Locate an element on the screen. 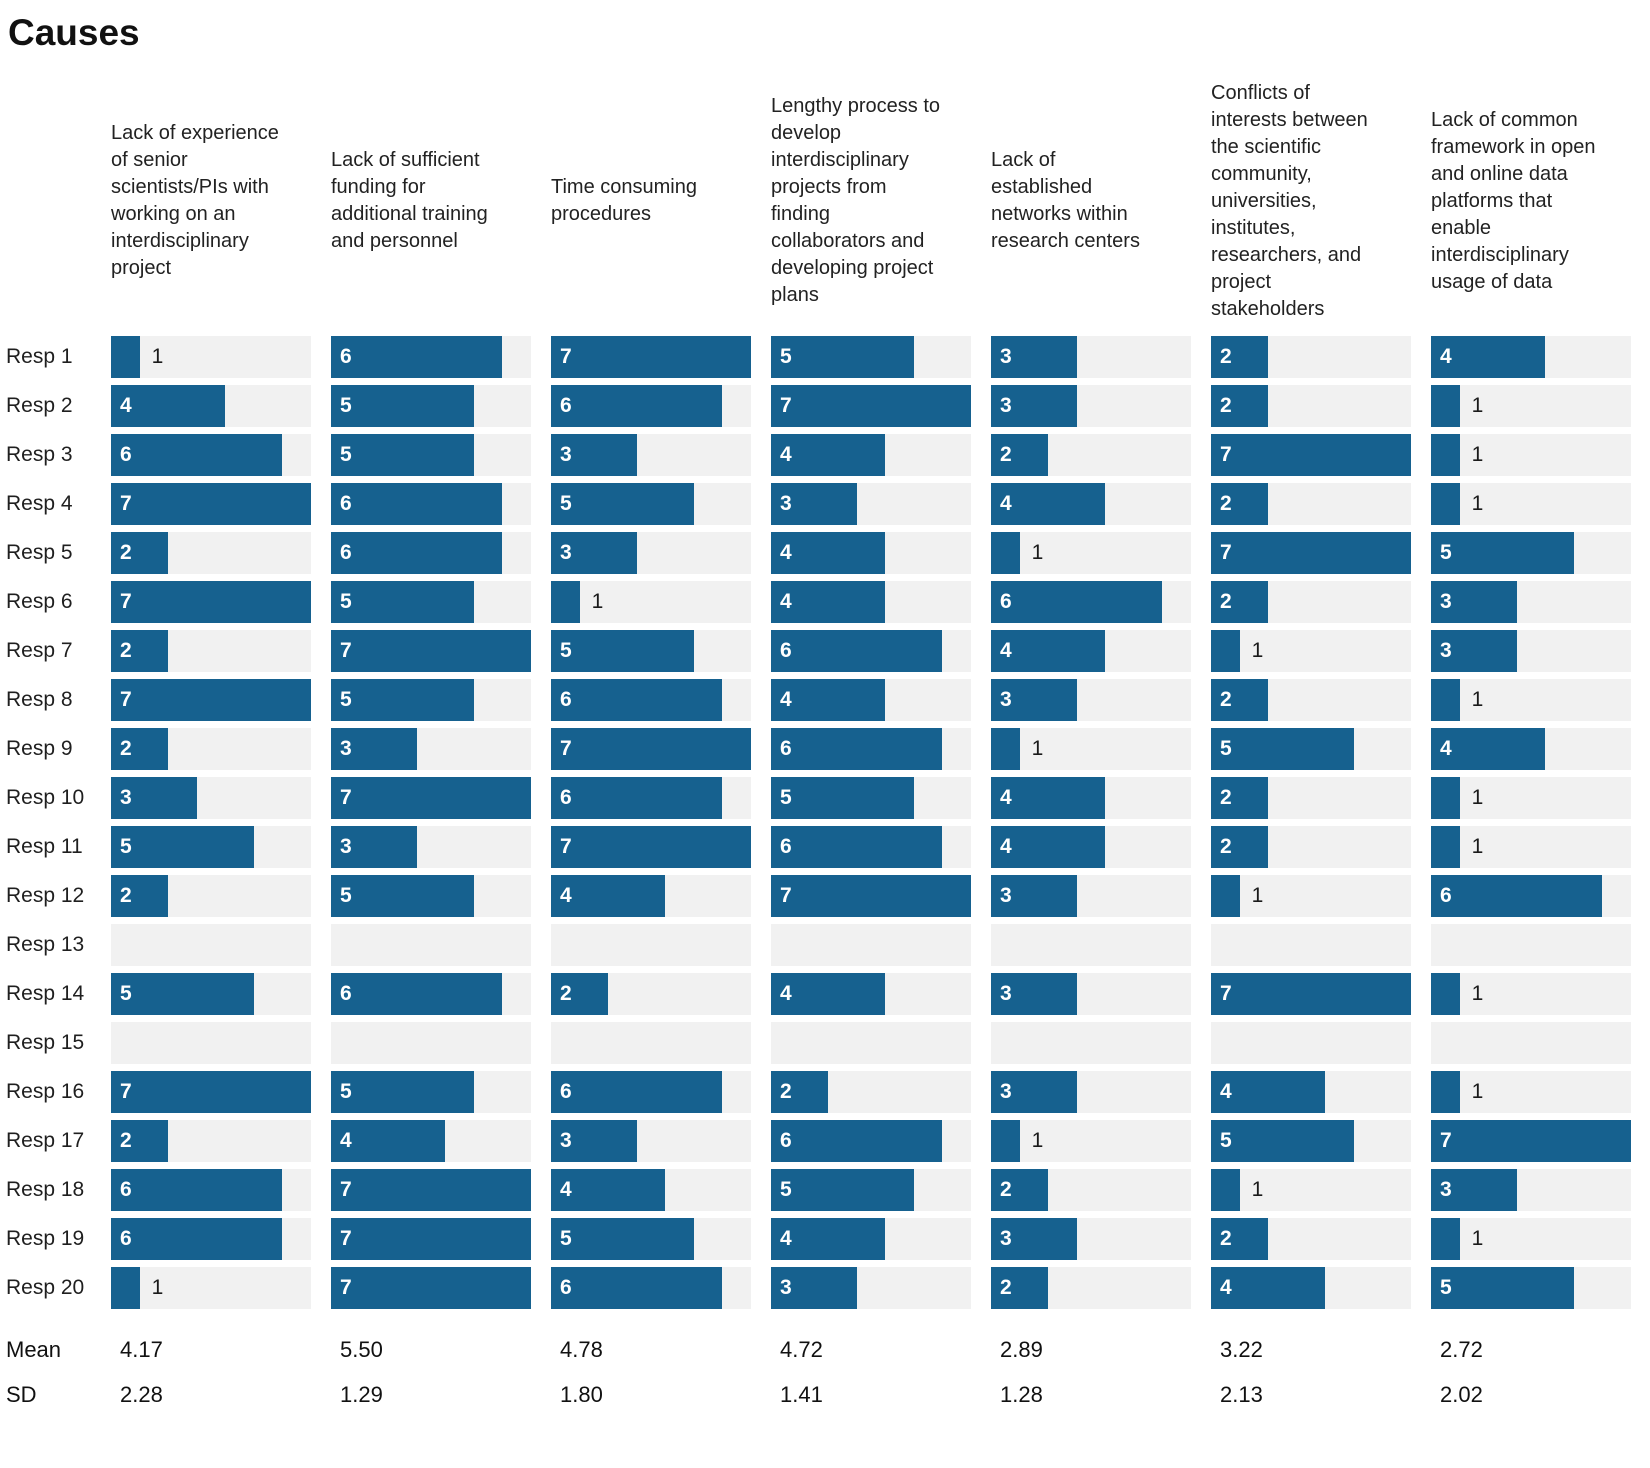  row-label: Resp 18 is located at coordinates (45, 1189).